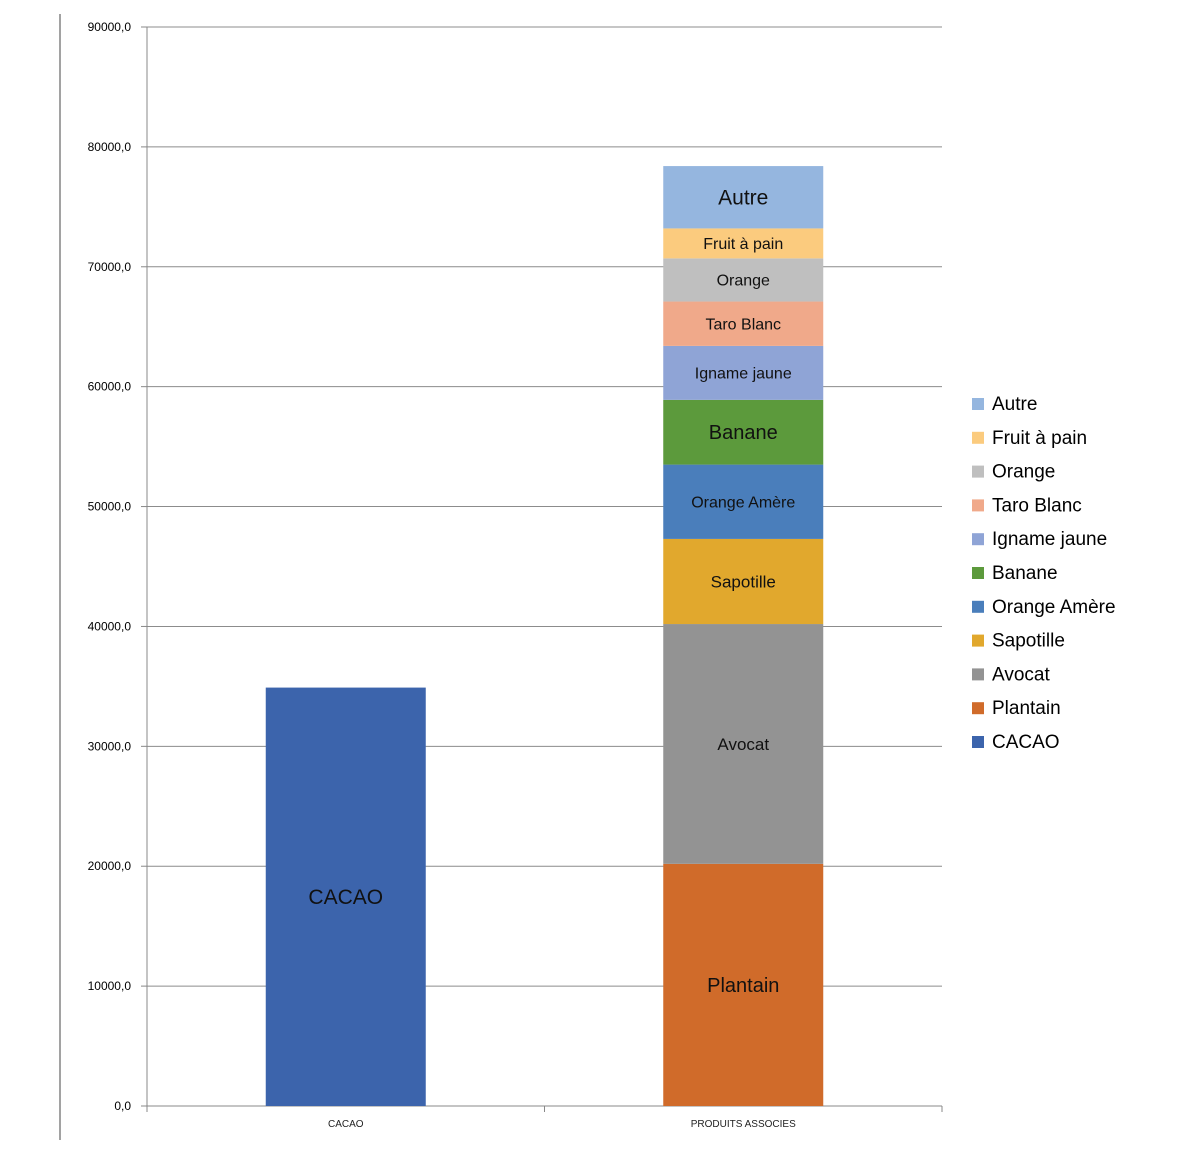 This screenshot has height=1171, width=1195. What do you see at coordinates (1039, 438) in the screenshot?
I see `legend-label: Fruit à pain` at bounding box center [1039, 438].